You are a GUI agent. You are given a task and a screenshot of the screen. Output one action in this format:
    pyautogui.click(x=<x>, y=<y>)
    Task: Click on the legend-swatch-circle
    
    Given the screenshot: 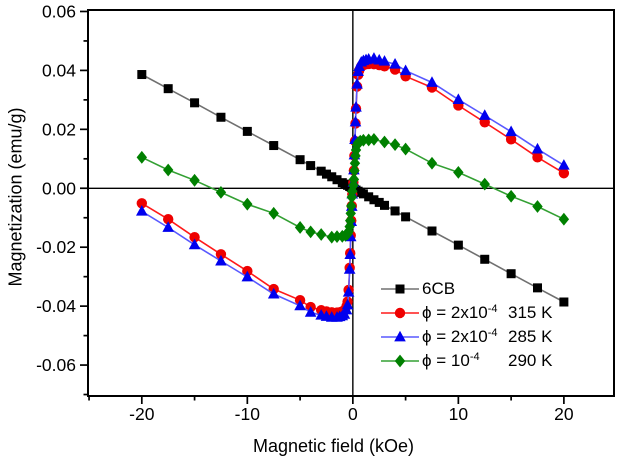 What is the action you would take?
    pyautogui.click(x=400, y=313)
    